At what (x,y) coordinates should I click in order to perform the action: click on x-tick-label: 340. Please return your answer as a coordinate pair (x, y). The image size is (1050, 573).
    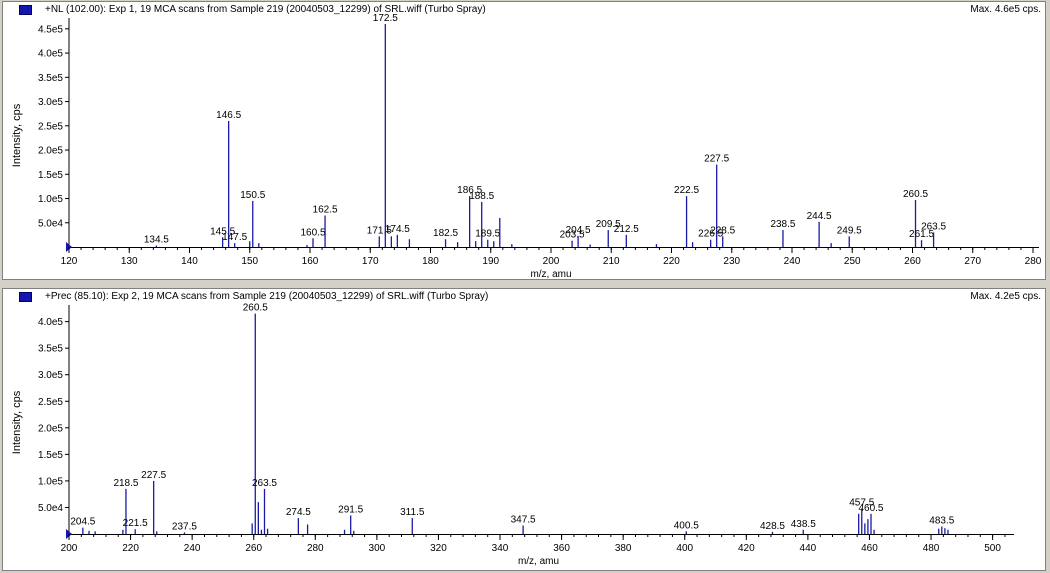
    Looking at the image, I should click on (500, 548).